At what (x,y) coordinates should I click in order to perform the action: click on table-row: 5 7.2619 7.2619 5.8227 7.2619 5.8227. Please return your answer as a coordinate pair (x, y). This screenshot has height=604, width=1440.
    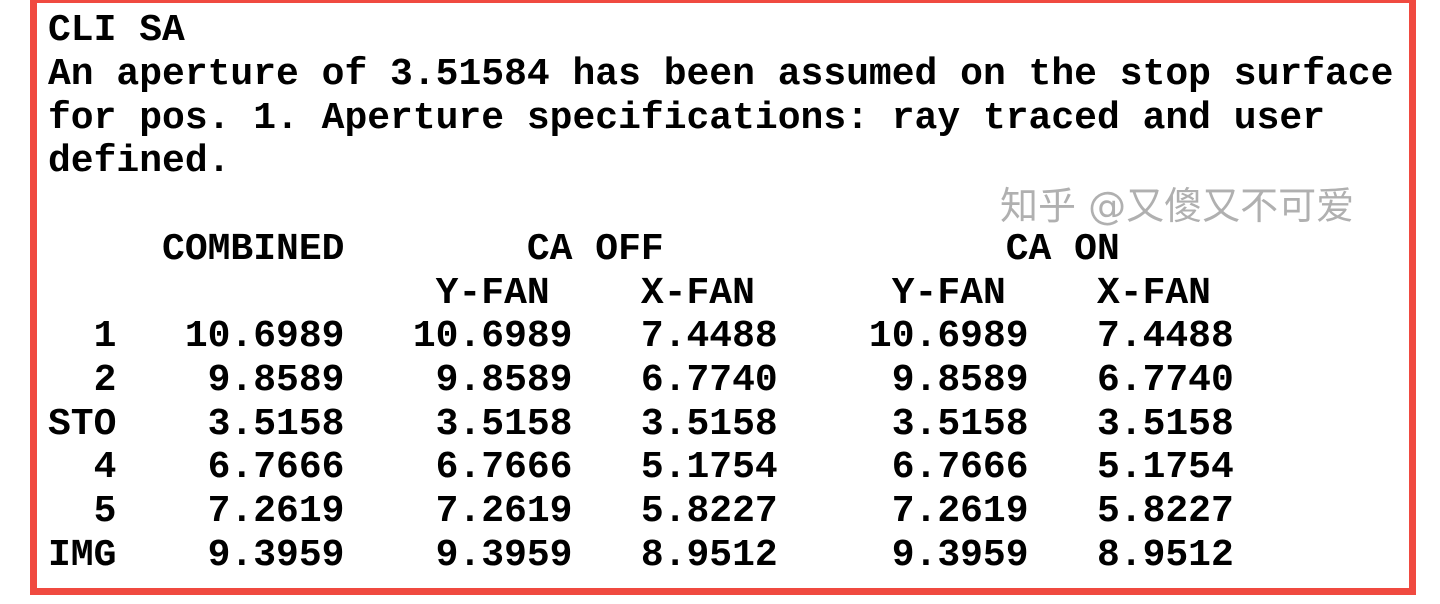
    Looking at the image, I should click on (744, 512).